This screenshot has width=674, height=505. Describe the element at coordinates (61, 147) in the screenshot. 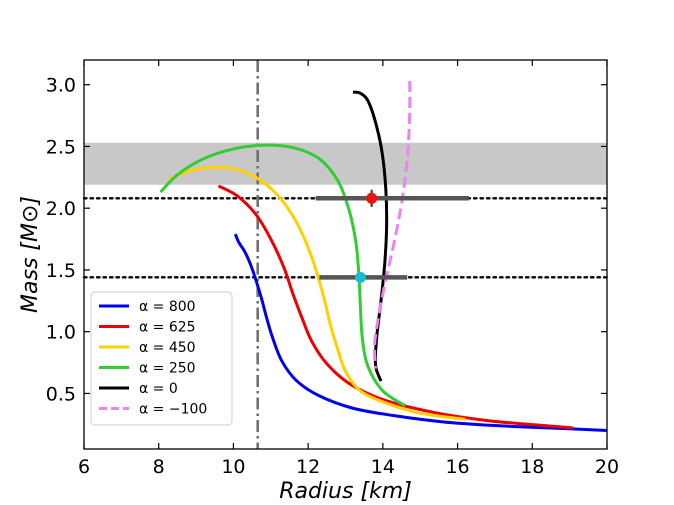

I see `y-tick-label: 2.5` at that location.